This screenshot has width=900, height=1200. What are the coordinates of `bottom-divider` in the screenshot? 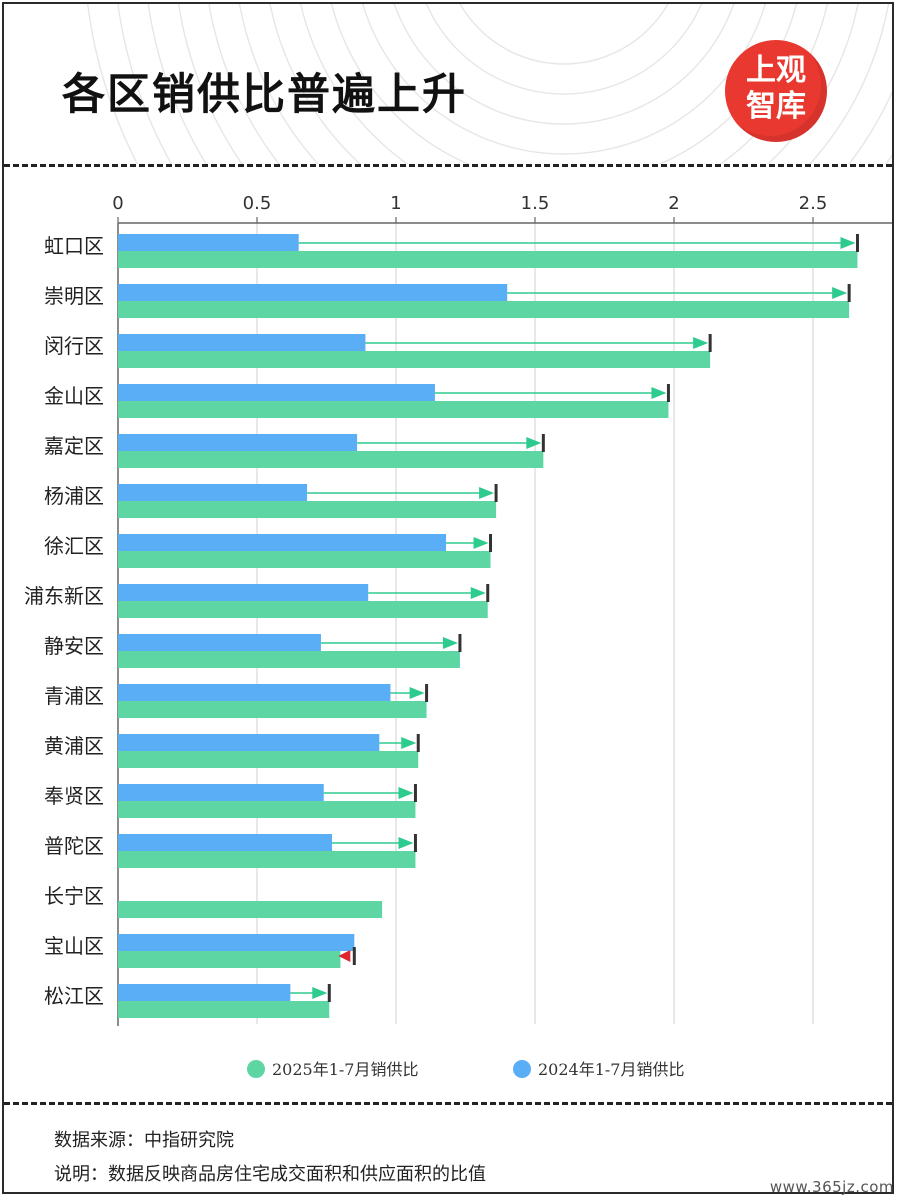 It's located at (448, 1103).